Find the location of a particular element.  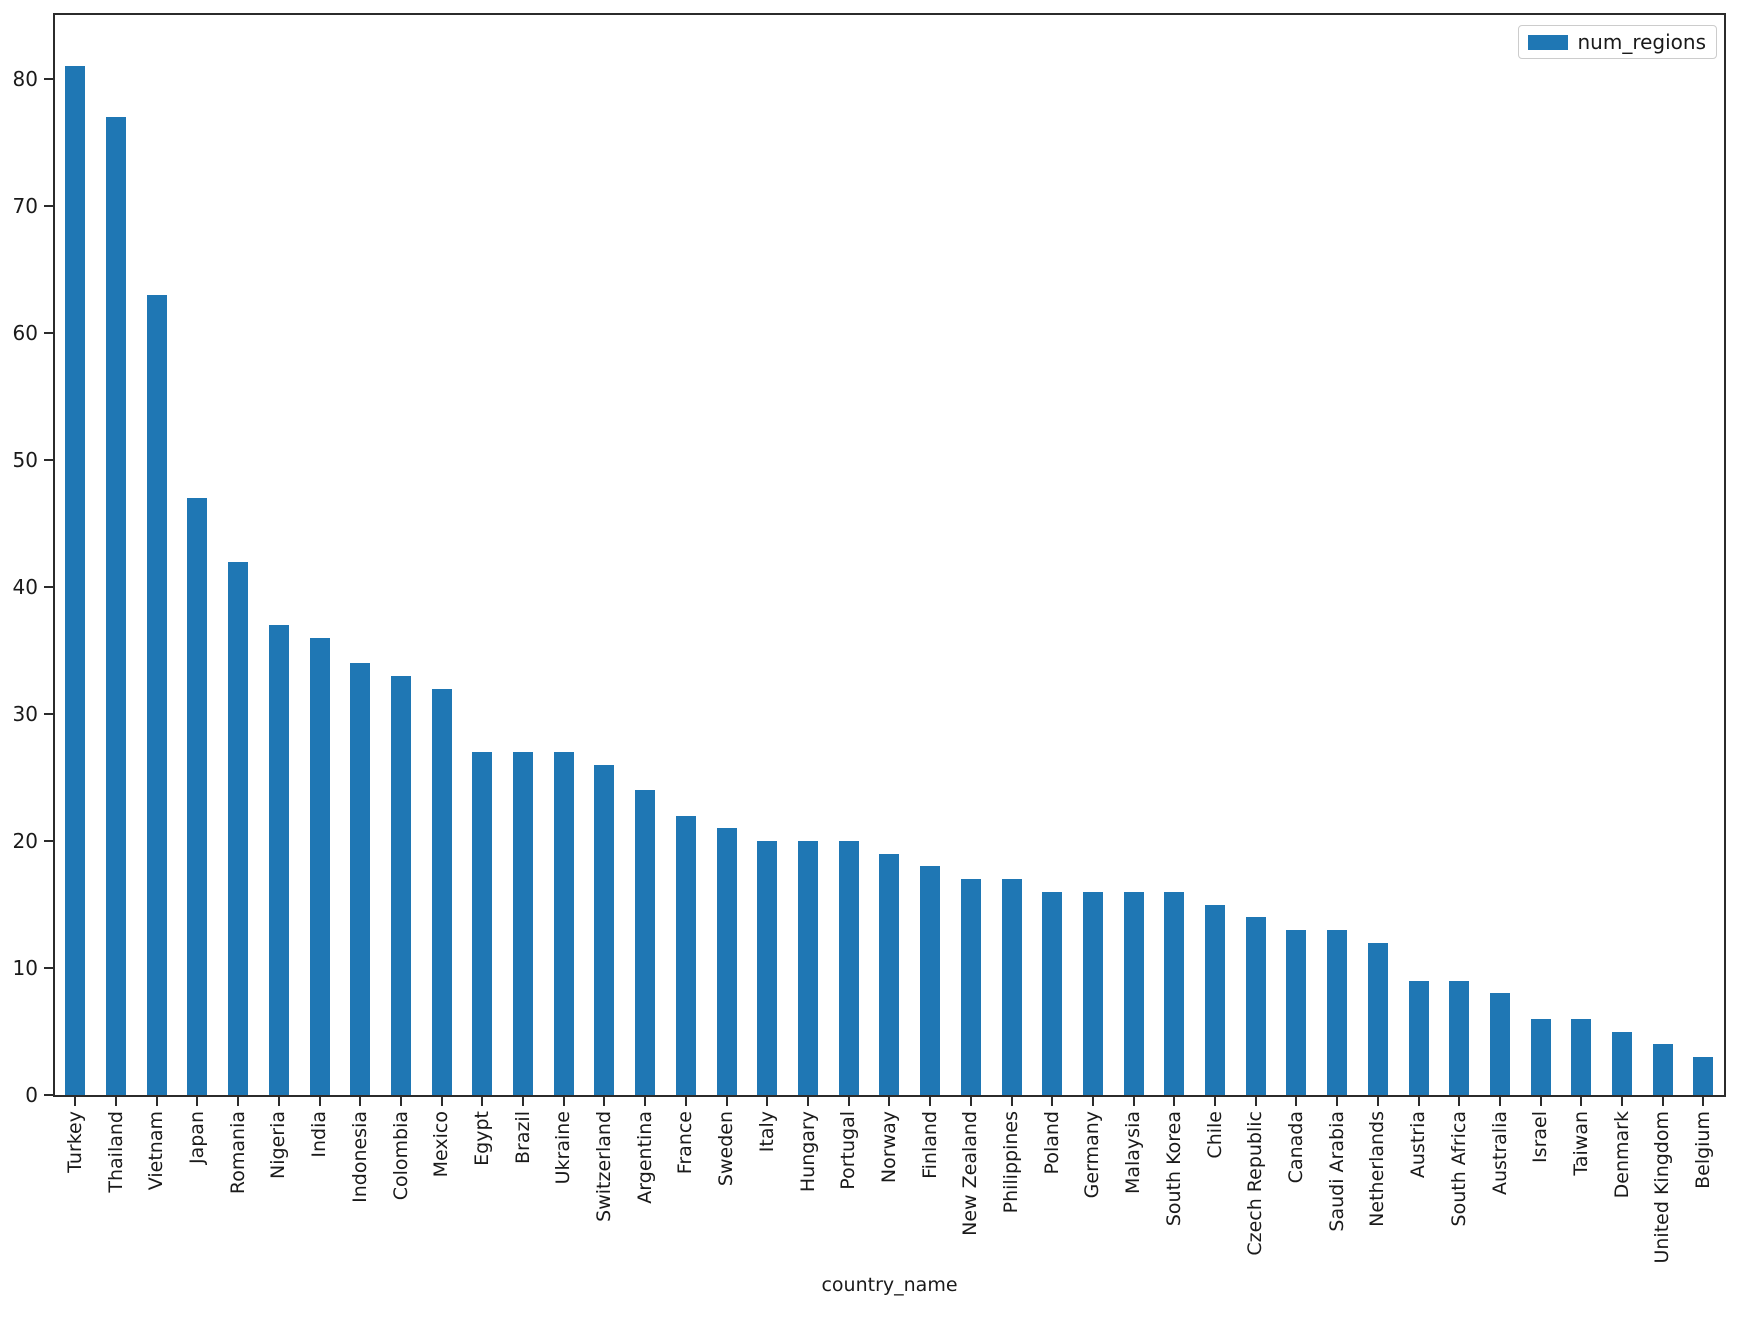

x-label-turkey: Turkey is located at coordinates (74, 1142).